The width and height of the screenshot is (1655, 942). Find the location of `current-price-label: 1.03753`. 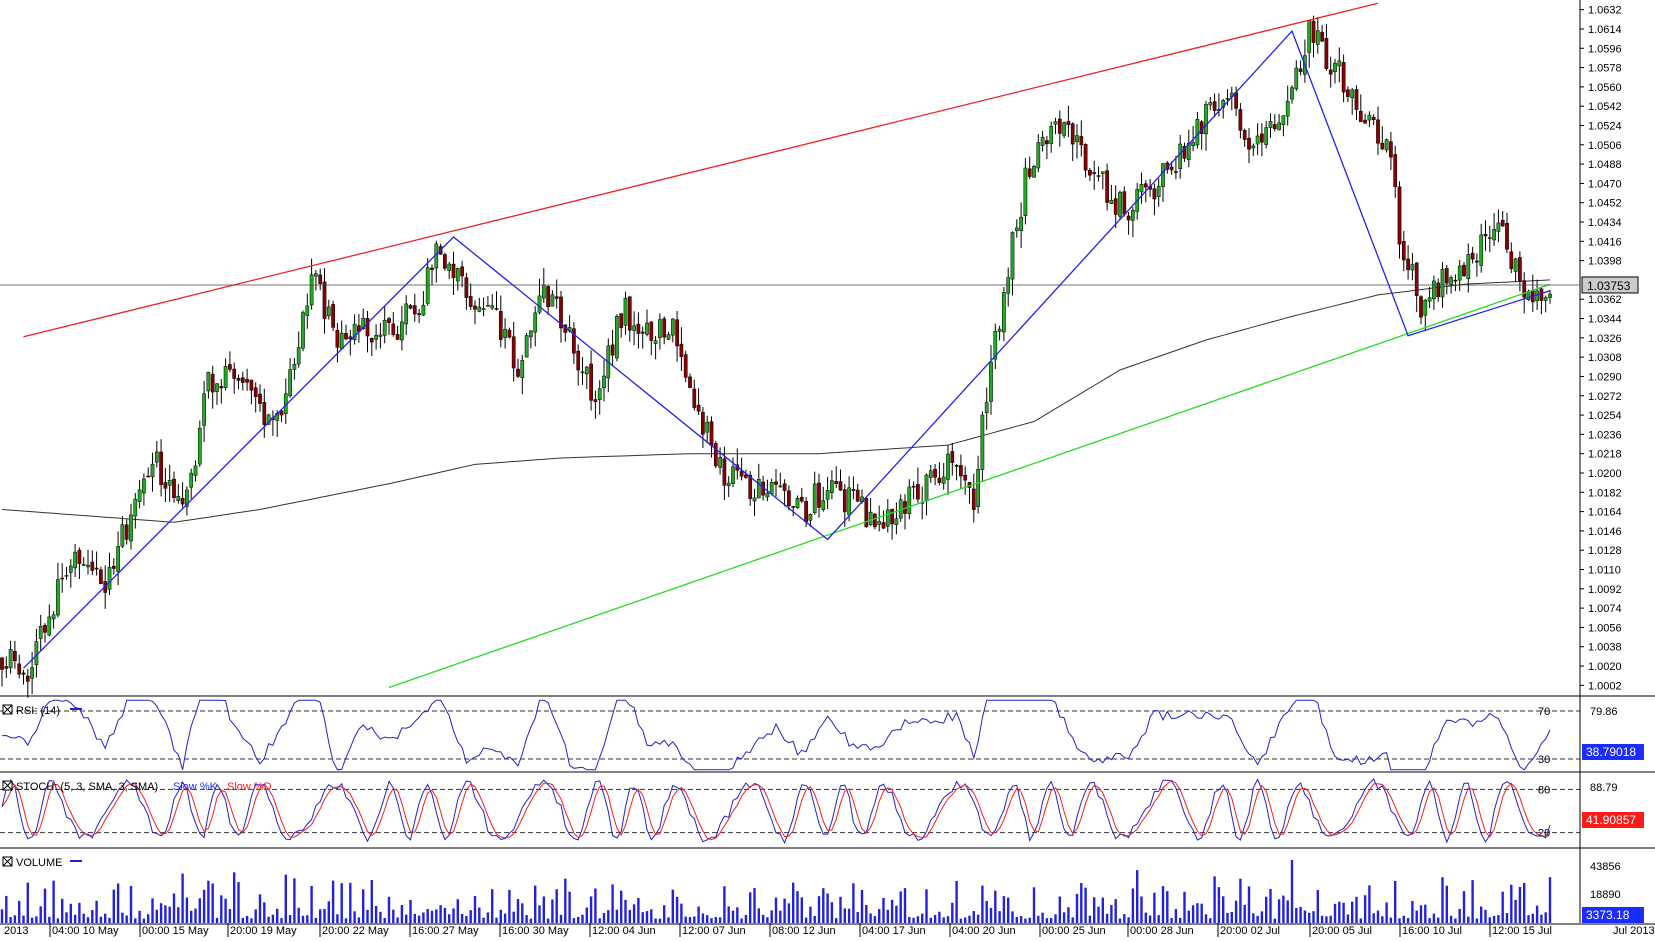

current-price-label: 1.03753 is located at coordinates (1609, 286).